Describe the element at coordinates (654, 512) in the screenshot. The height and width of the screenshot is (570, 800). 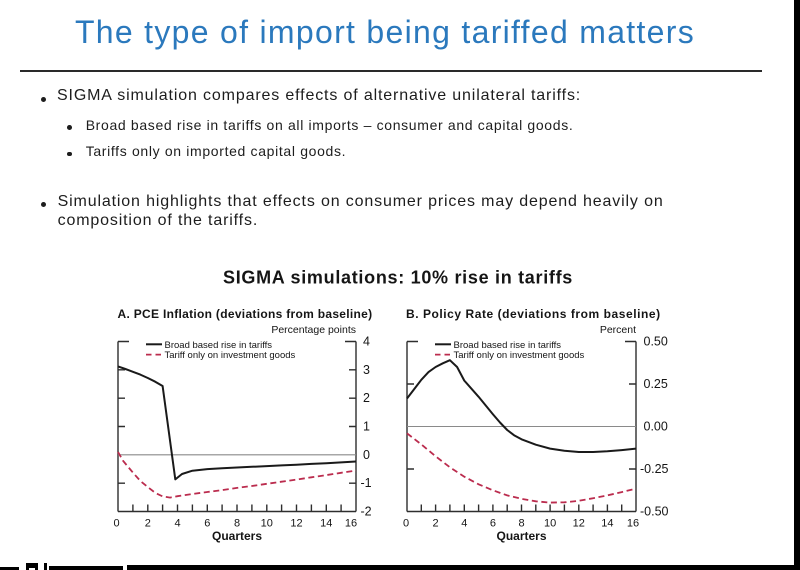
I see `svg-text: -0.50` at that location.